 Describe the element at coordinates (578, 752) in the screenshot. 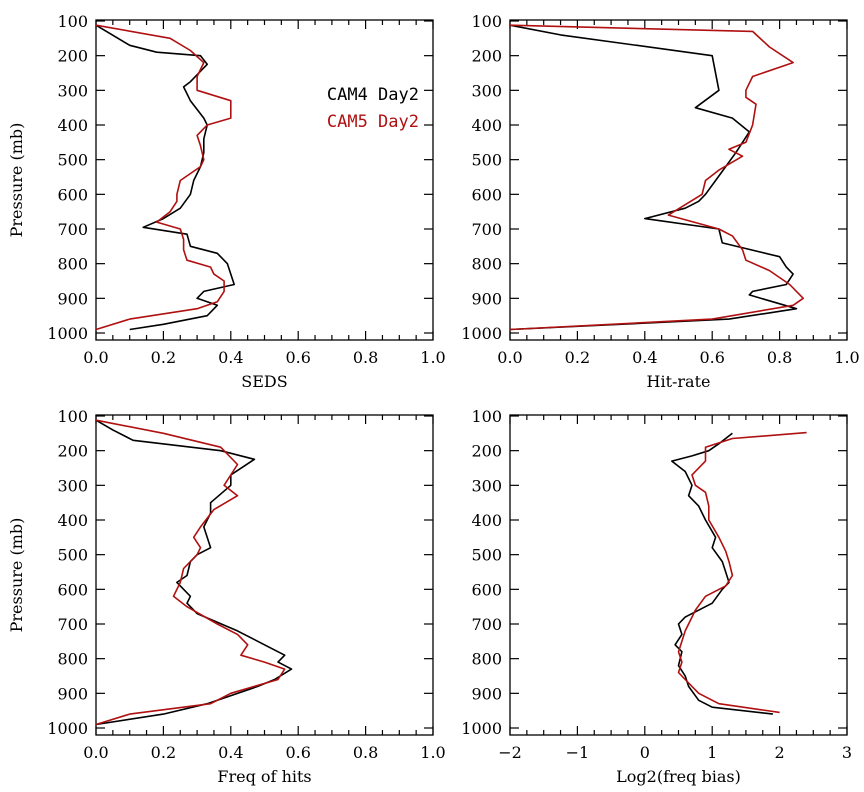

I see `x-tick-label: −1` at that location.